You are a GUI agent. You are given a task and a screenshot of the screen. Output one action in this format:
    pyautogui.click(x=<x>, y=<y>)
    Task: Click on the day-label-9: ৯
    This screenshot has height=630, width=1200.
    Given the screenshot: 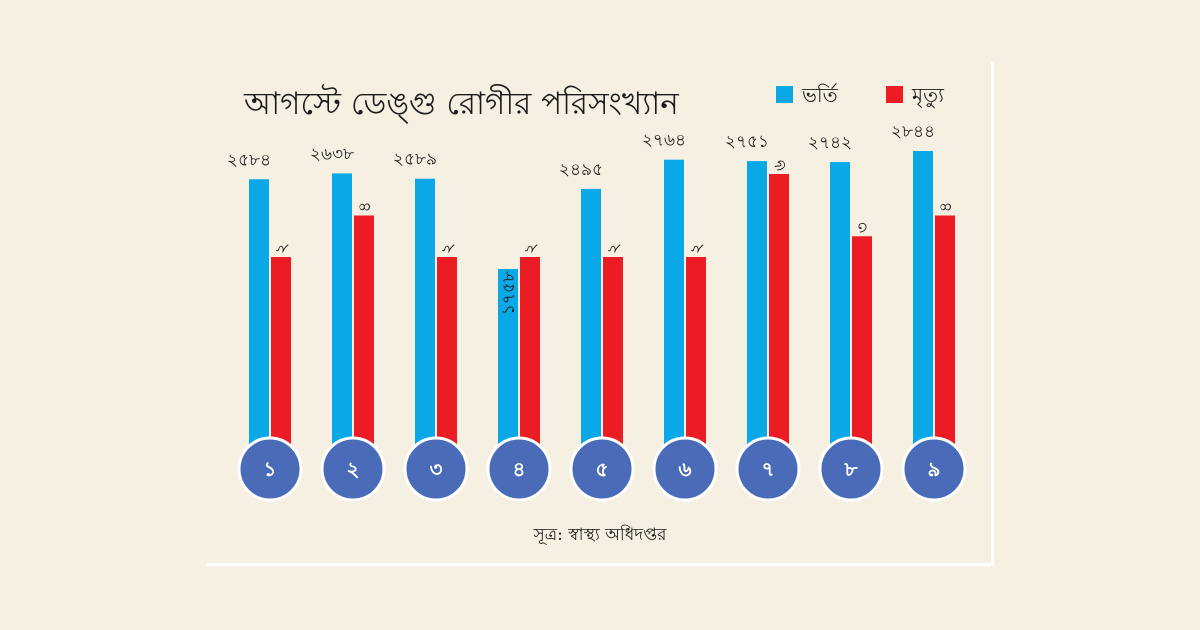 What is the action you would take?
    pyautogui.click(x=934, y=469)
    